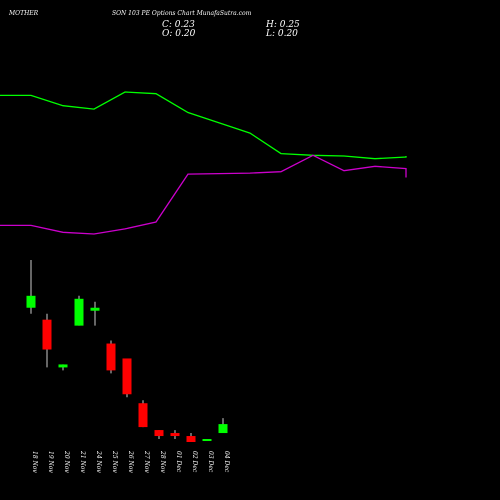 The width and height of the screenshot is (500, 500). Describe the element at coordinates (66, 461) in the screenshot. I see `x-tick-label: 20 Nov` at that location.